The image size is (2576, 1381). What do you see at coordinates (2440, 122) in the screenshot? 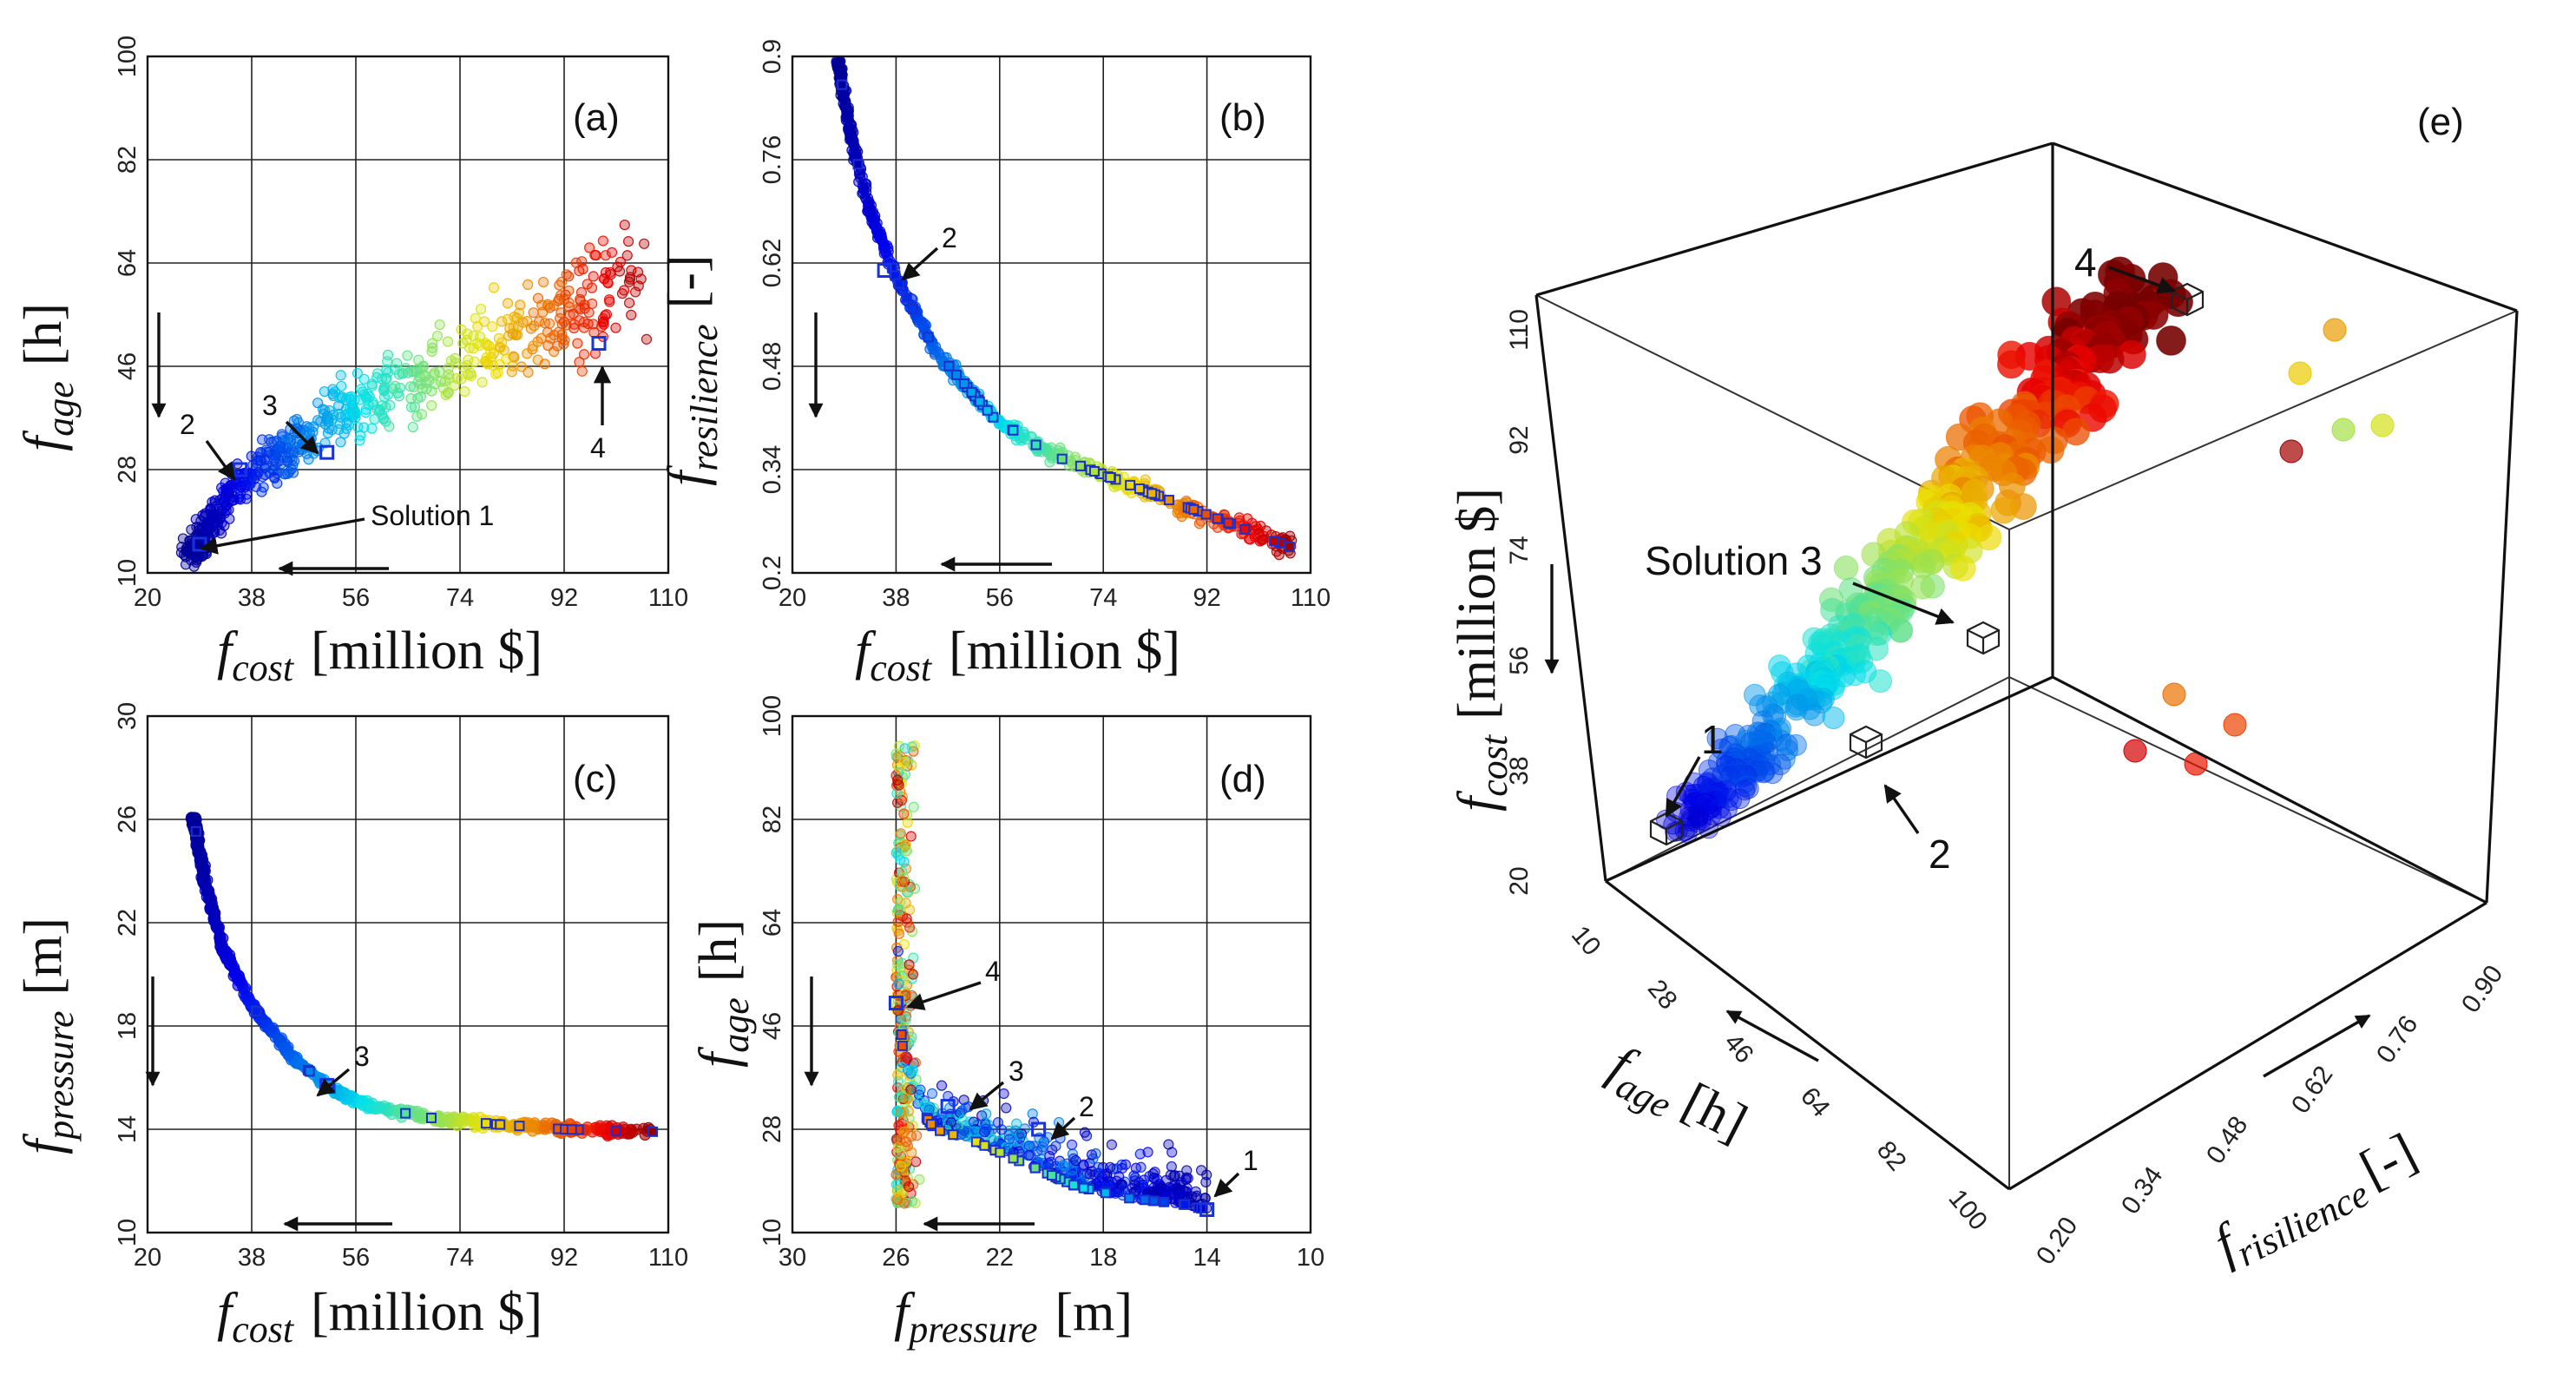
I see `panel-e-label: (e)` at bounding box center [2440, 122].